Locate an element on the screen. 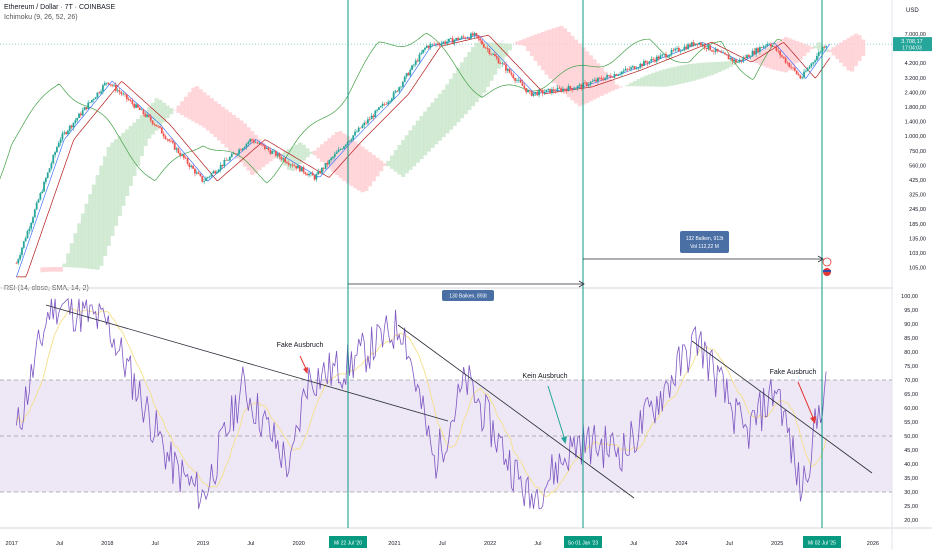  measure-label-2a: 132 Balken, 913t is located at coordinates (705, 239).